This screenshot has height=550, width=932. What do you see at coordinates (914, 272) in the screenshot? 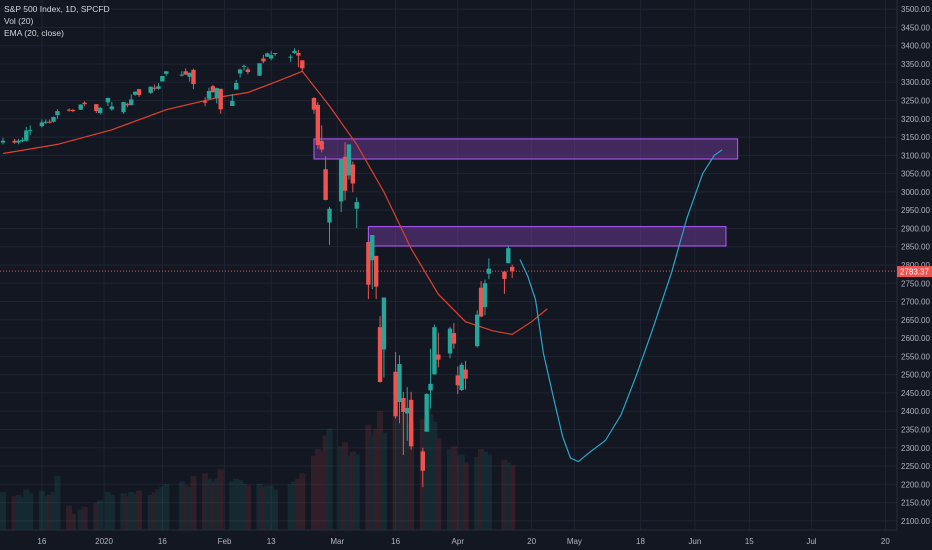
I see `current-price-badge` at bounding box center [914, 272].